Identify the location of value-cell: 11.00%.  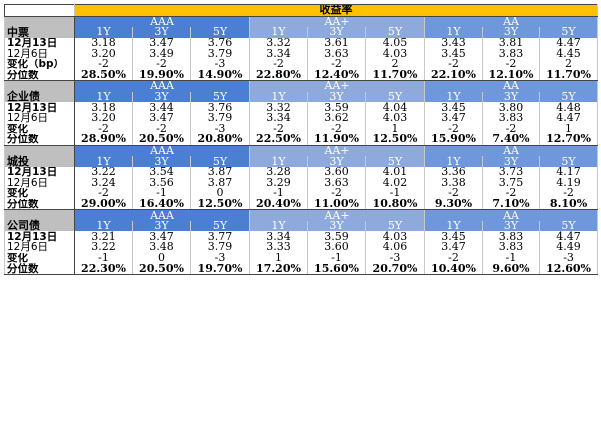
(336, 204).